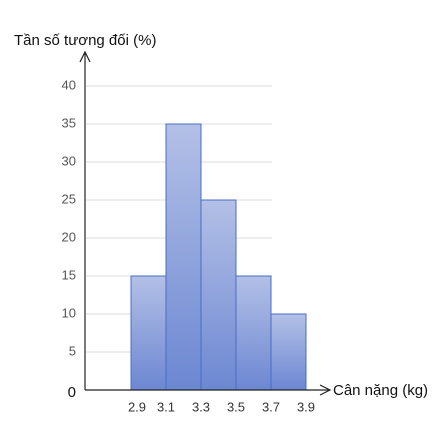 This screenshot has height=424, width=445. Describe the element at coordinates (166, 406) in the screenshot. I see `x-tick-label: 3.1` at that location.